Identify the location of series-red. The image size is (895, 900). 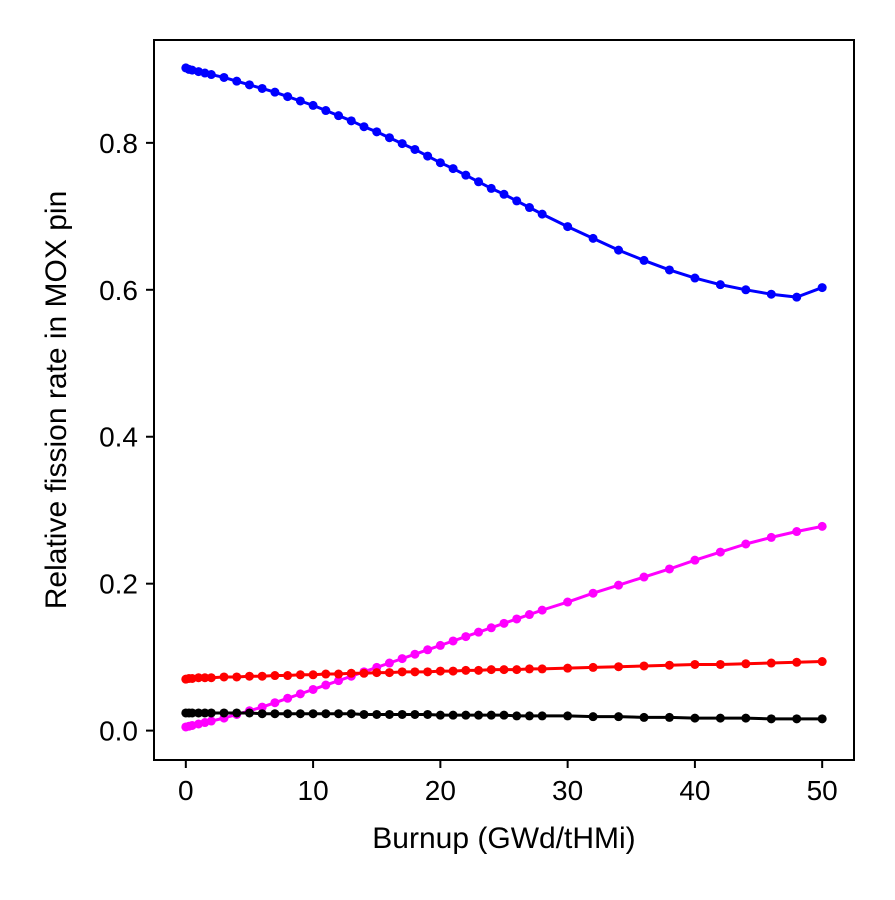
(504, 670).